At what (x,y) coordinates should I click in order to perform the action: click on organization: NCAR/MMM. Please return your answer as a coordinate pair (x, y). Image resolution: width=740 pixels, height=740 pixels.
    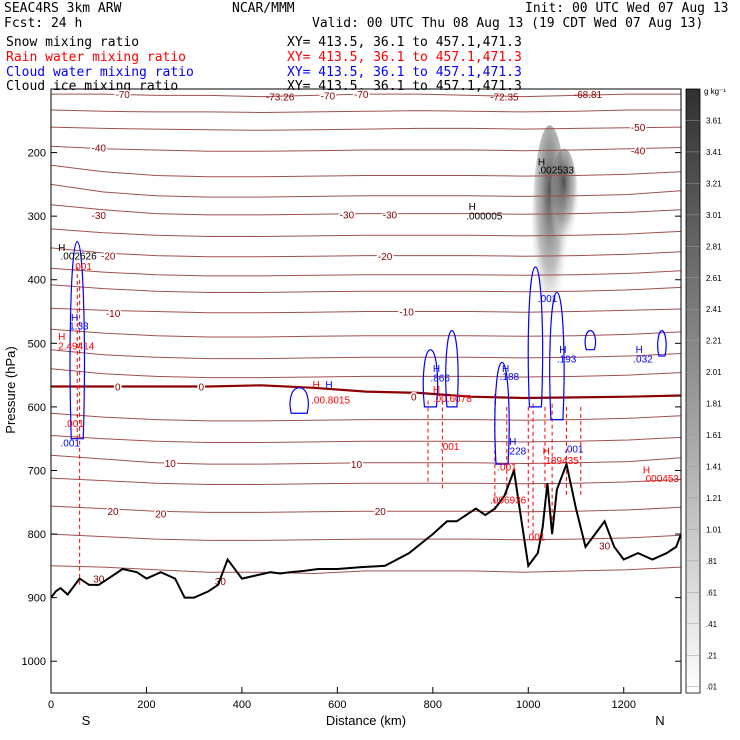
    Looking at the image, I should click on (263, 8).